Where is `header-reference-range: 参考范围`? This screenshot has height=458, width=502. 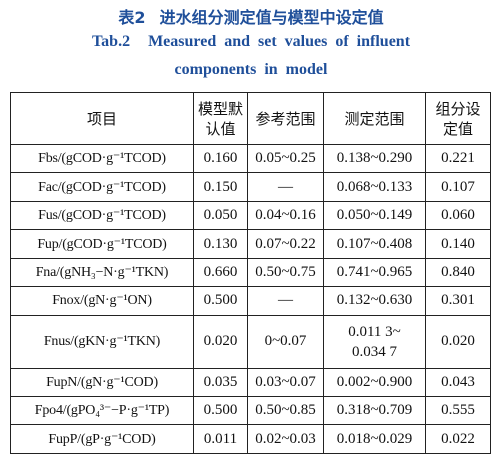 header-reference-range: 参考范围 is located at coordinates (285, 118).